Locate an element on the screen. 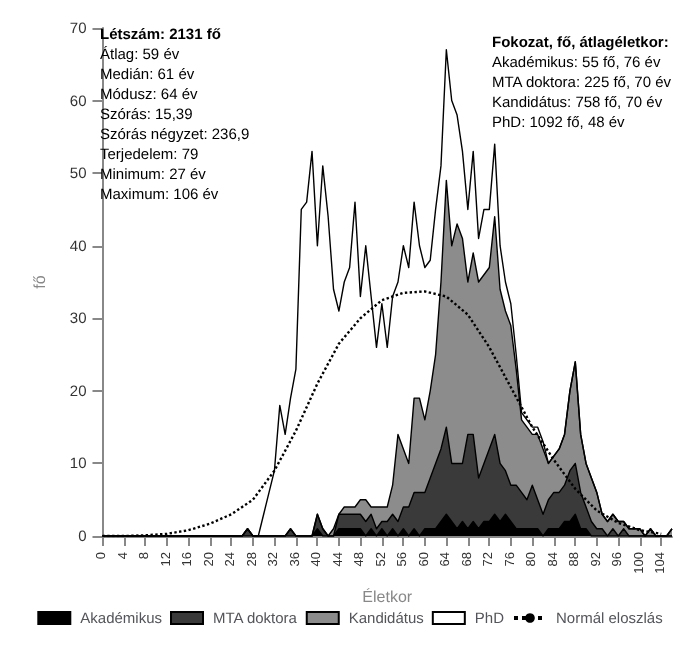 This screenshot has width=700, height=656. y-axis-title: fő is located at coordinates (40, 281).